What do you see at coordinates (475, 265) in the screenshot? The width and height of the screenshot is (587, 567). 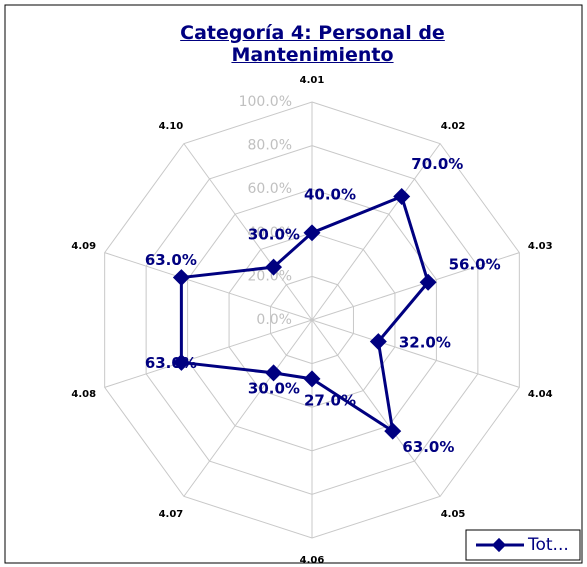 I see `data-label: 56.0%` at bounding box center [475, 265].